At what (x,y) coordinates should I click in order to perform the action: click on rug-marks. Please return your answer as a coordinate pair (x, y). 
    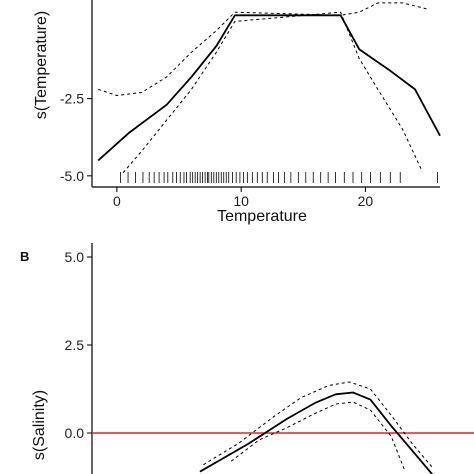
    Looking at the image, I should click on (279, 177).